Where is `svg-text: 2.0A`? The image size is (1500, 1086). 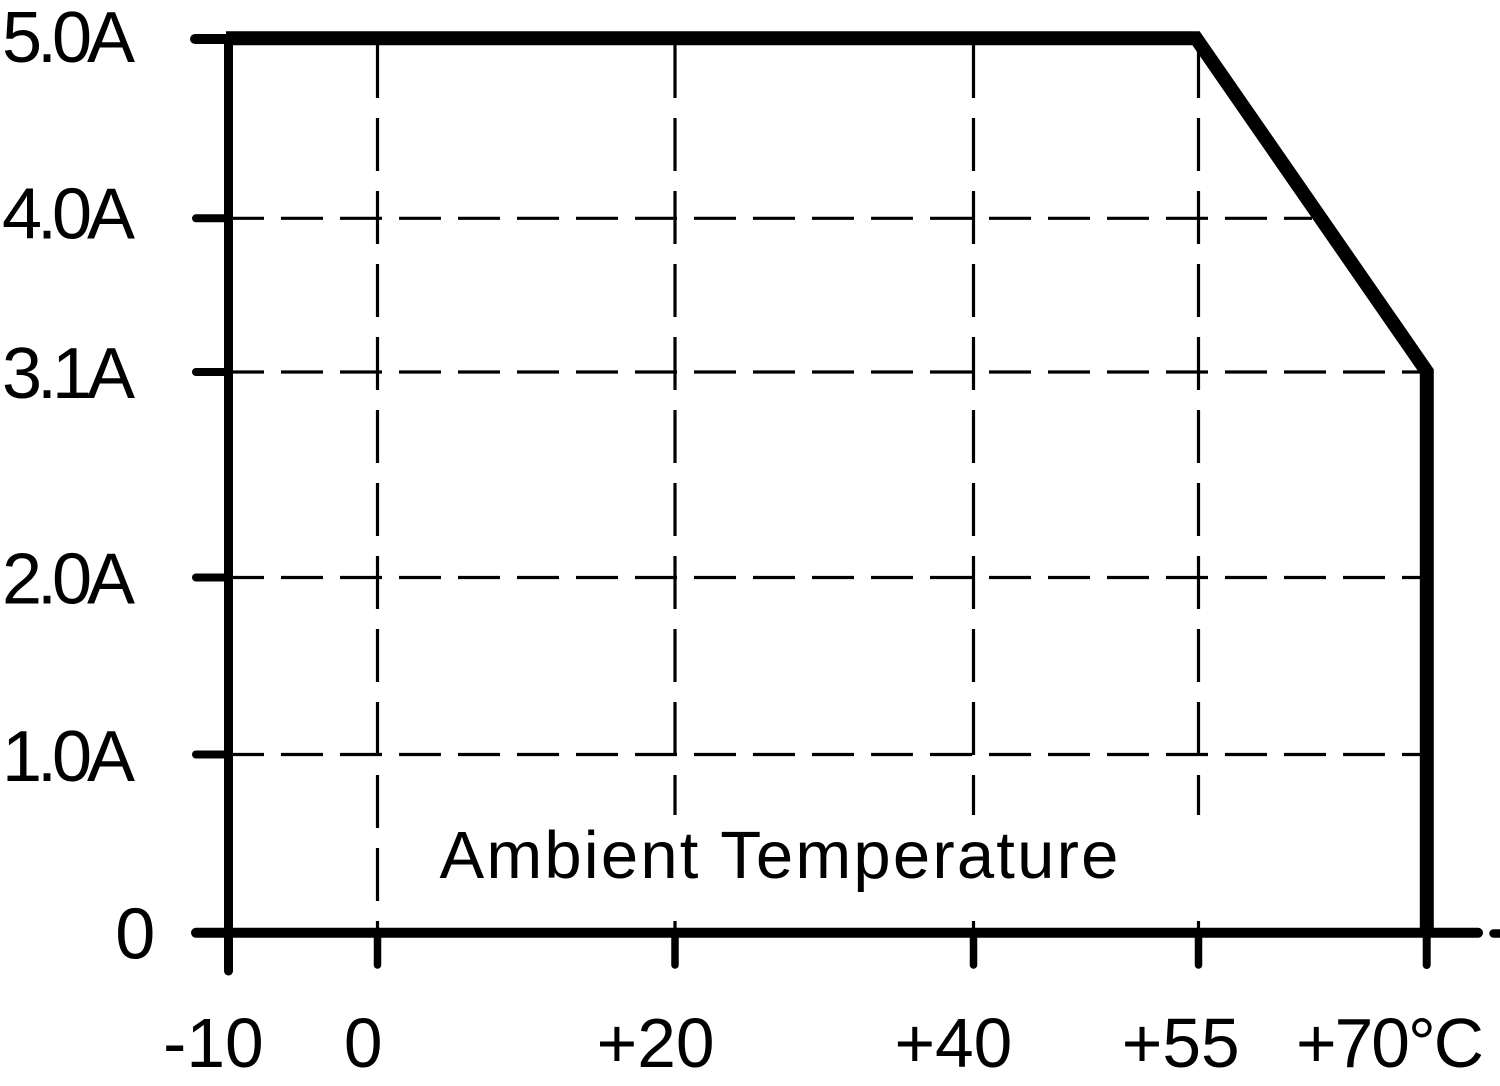 svg-text: 2.0A is located at coordinates (68, 580).